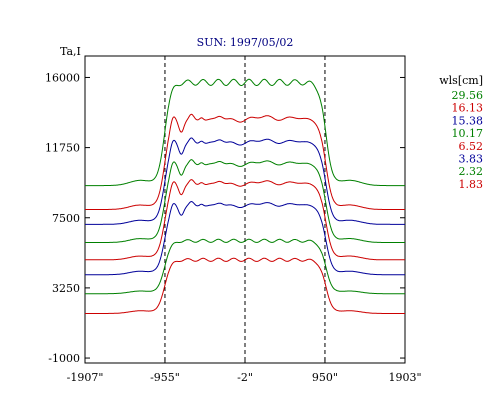 The height and width of the screenshot is (400, 500). I want to click on y-tick-label: 16000, so click(62, 77).